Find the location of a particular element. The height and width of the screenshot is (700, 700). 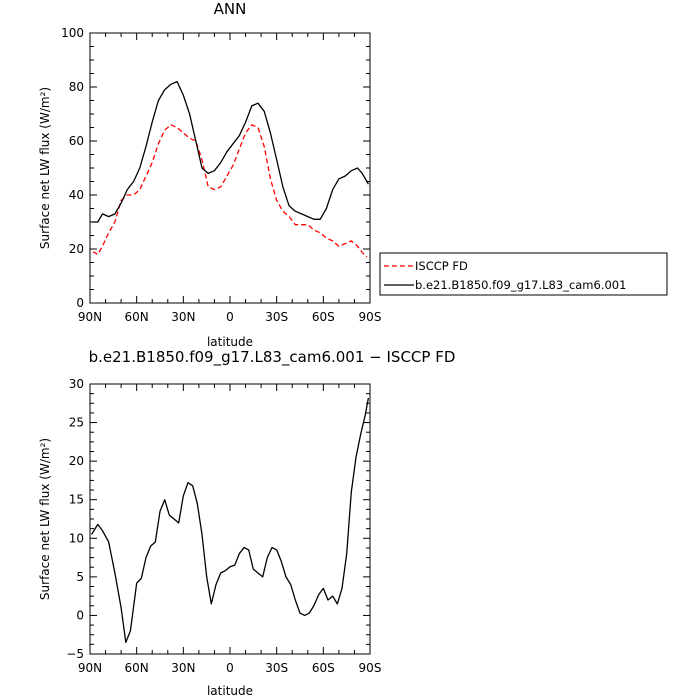

y-tick-label: 5 is located at coordinates (80, 577).